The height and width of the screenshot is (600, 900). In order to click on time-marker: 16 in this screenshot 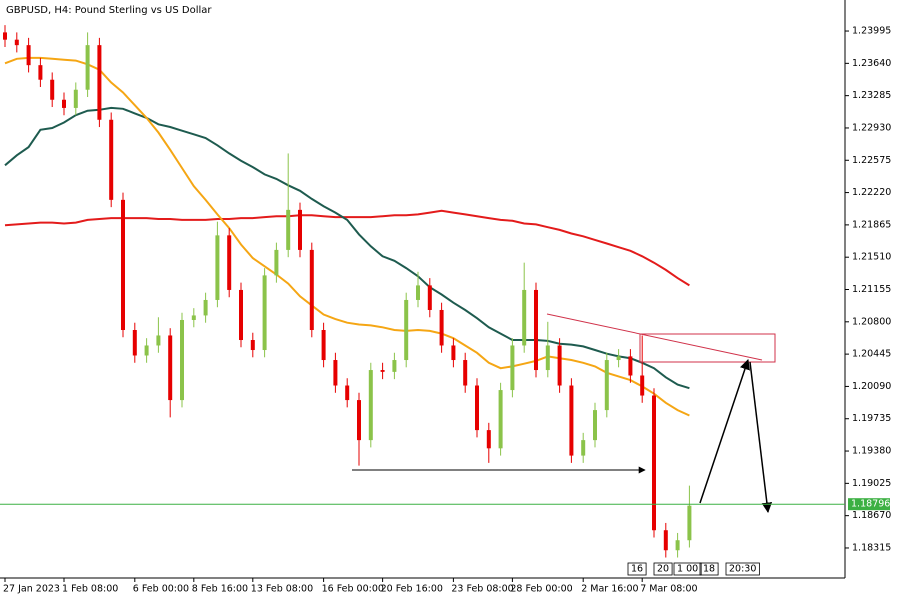, I will do `click(637, 569)`.